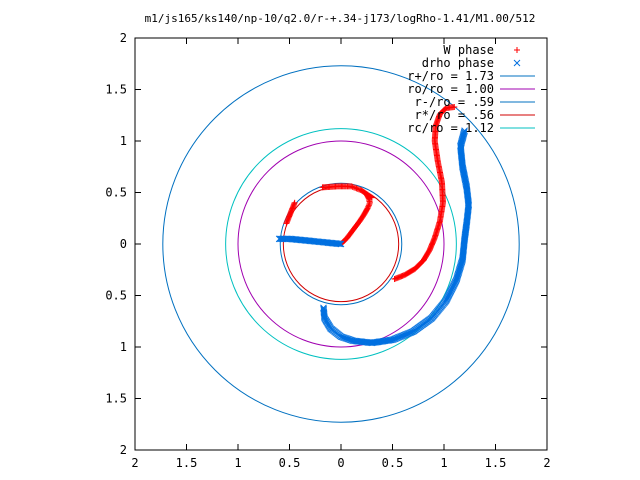 The height and width of the screenshot is (480, 640). Describe the element at coordinates (454, 115) in the screenshot. I see `legend-label-r-ro-56: r*/ro = .56` at that location.